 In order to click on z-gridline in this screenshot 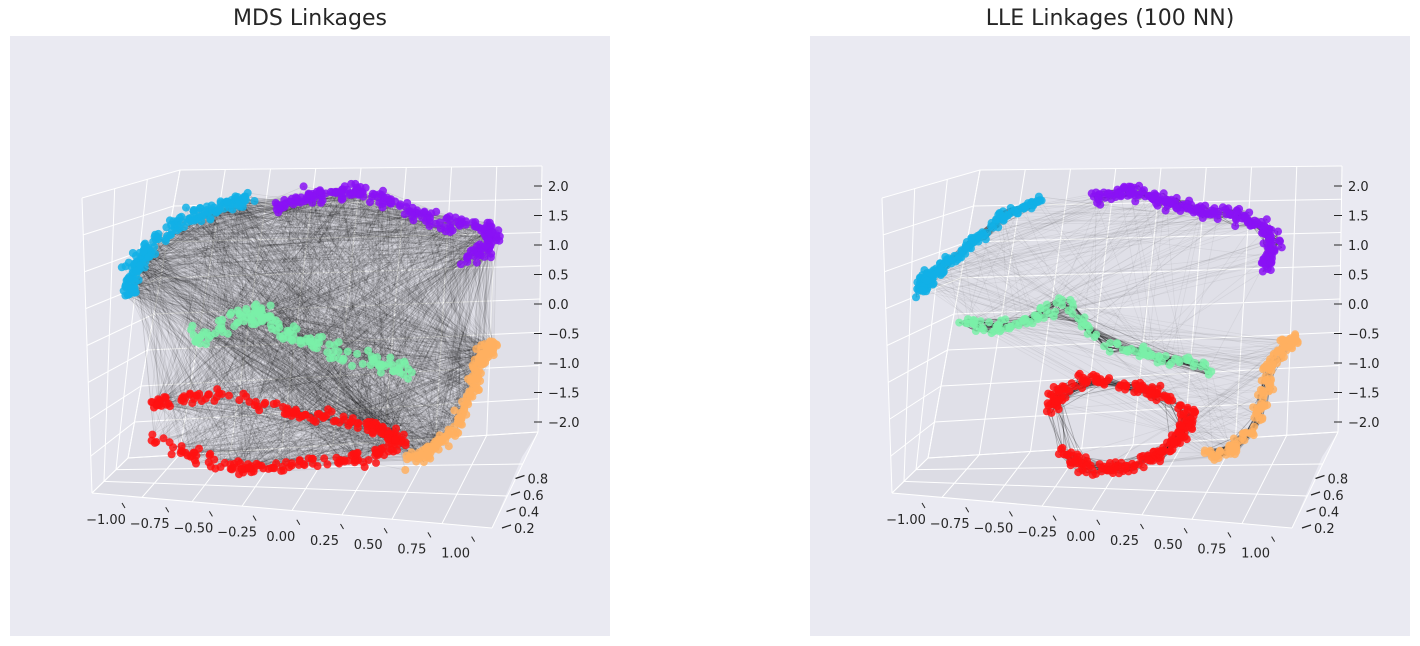, I will do `click(931, 184)`.